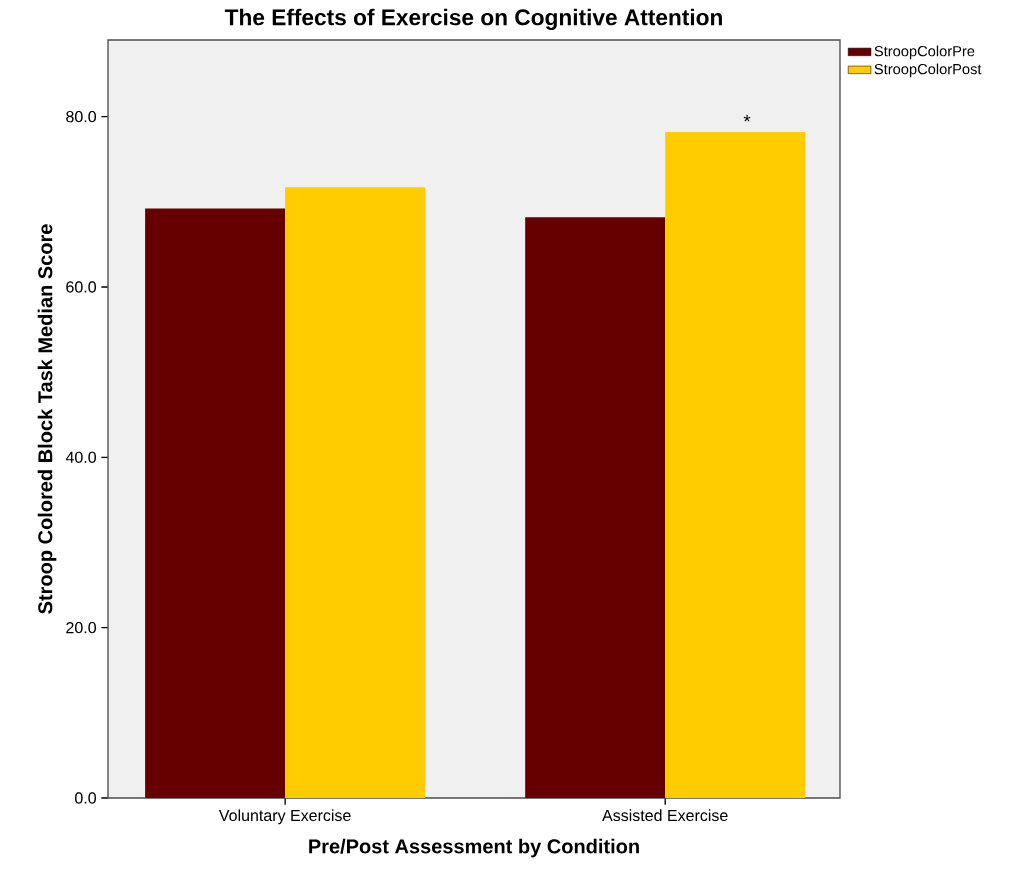 The height and width of the screenshot is (884, 1016). What do you see at coordinates (81, 287) in the screenshot?
I see `y-tick-label: 60.0` at bounding box center [81, 287].